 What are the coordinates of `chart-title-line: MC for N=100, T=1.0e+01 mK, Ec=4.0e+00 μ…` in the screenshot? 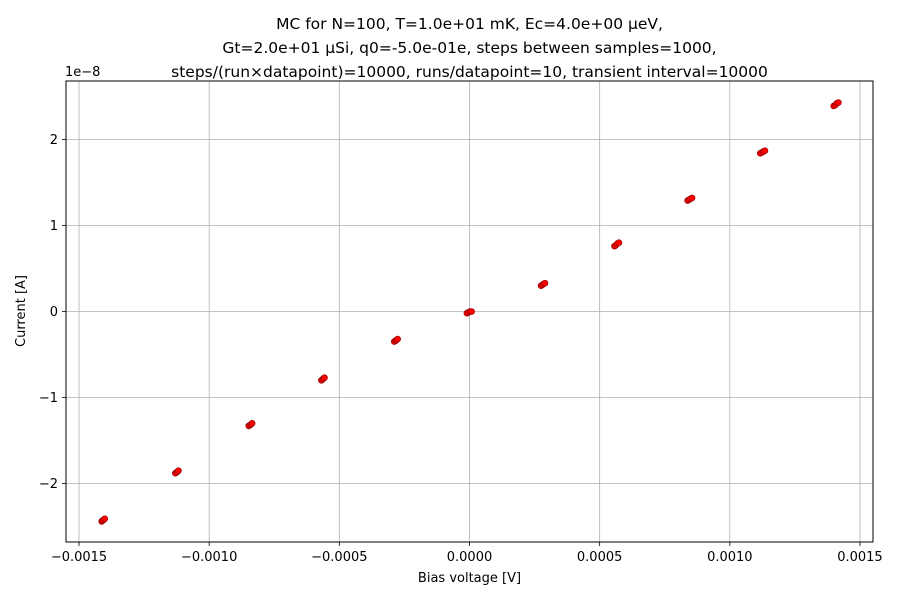 It's located at (469, 24).